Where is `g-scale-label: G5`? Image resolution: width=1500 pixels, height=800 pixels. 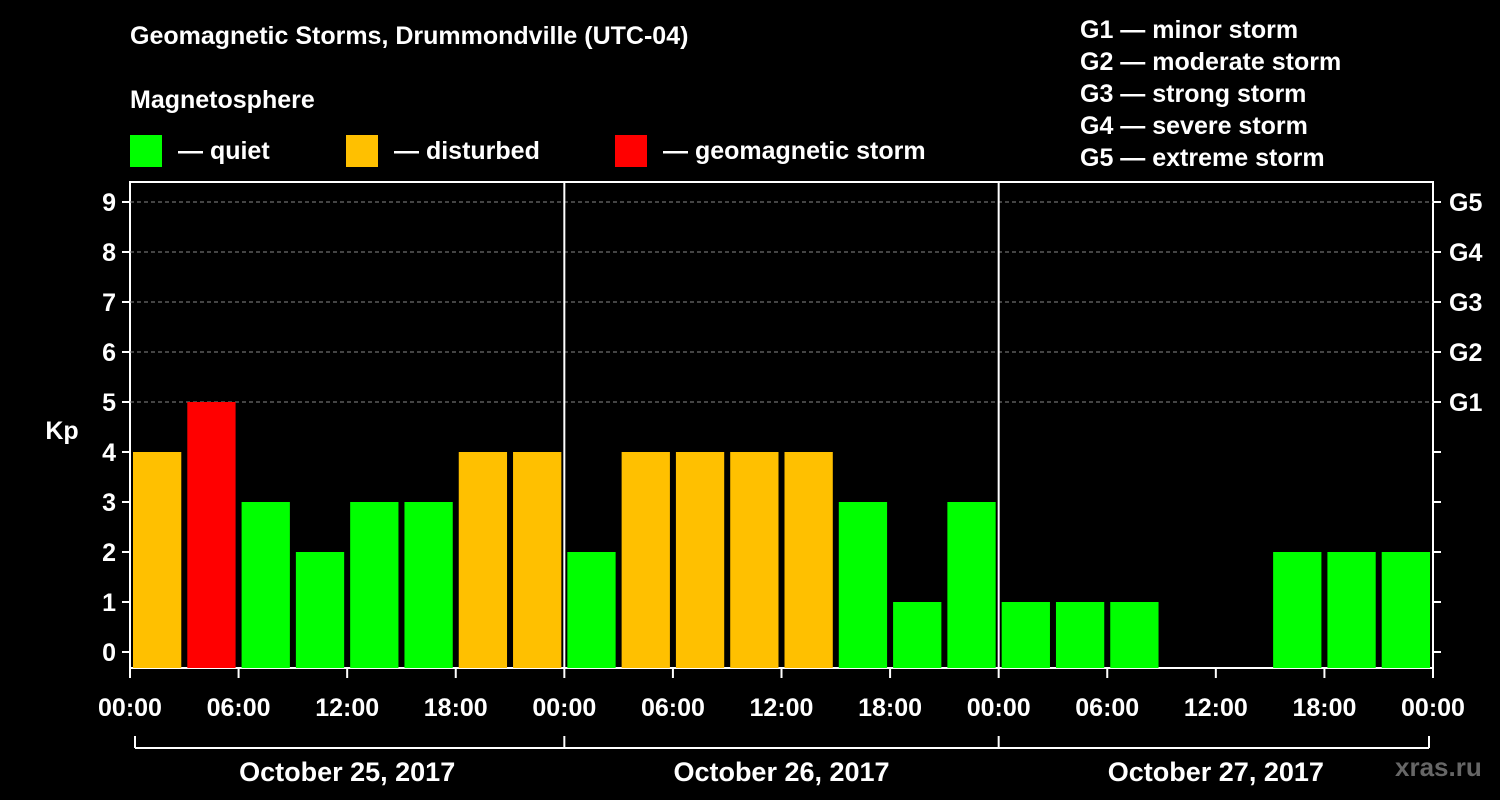 g-scale-label: G5 is located at coordinates (1465, 203).